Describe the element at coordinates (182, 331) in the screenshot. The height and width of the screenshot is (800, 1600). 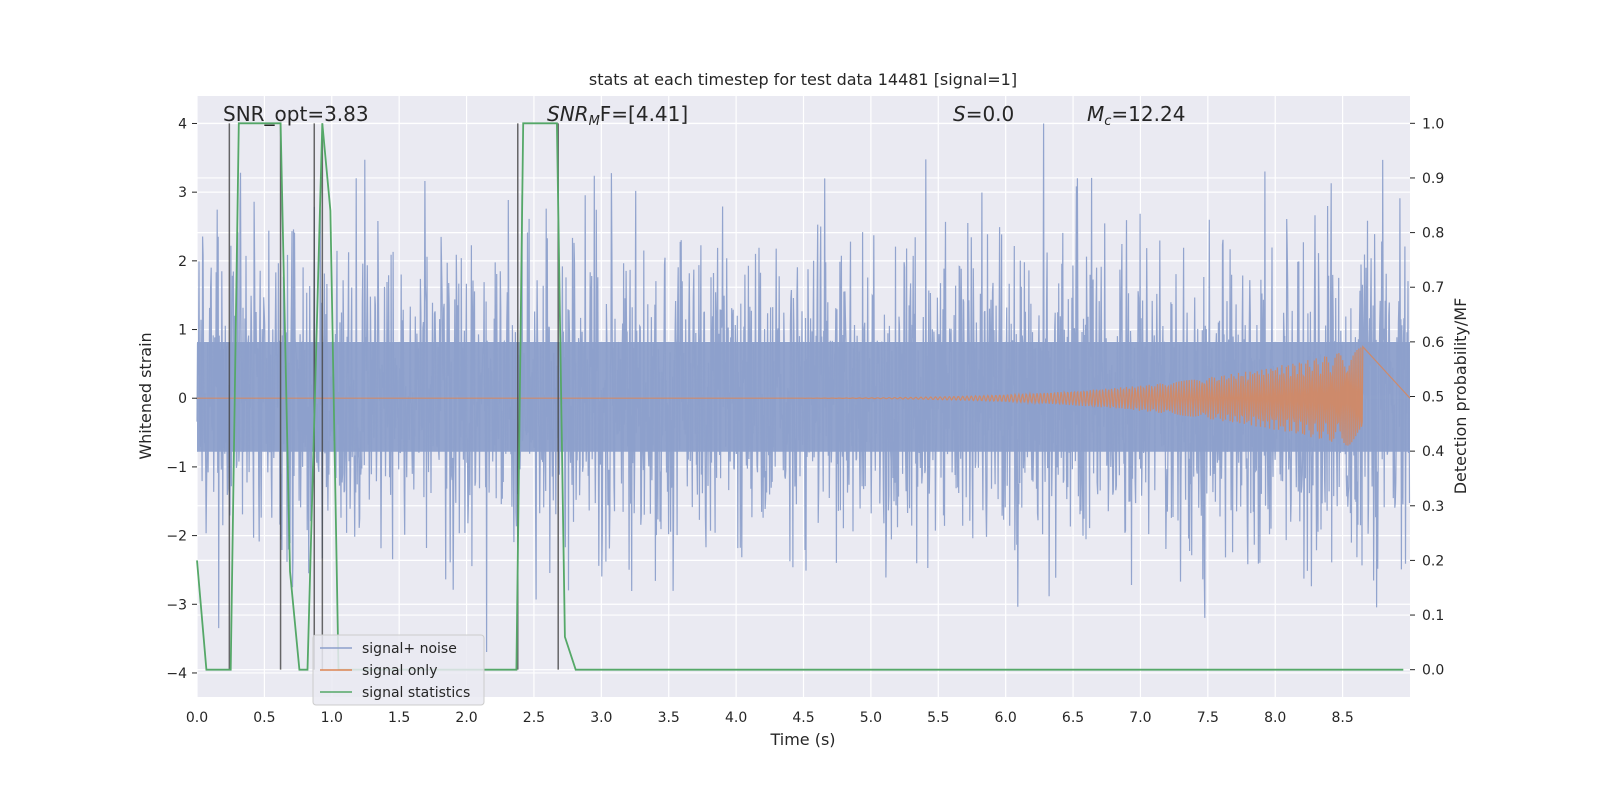
I see `y-tick-label: 1` at that location.